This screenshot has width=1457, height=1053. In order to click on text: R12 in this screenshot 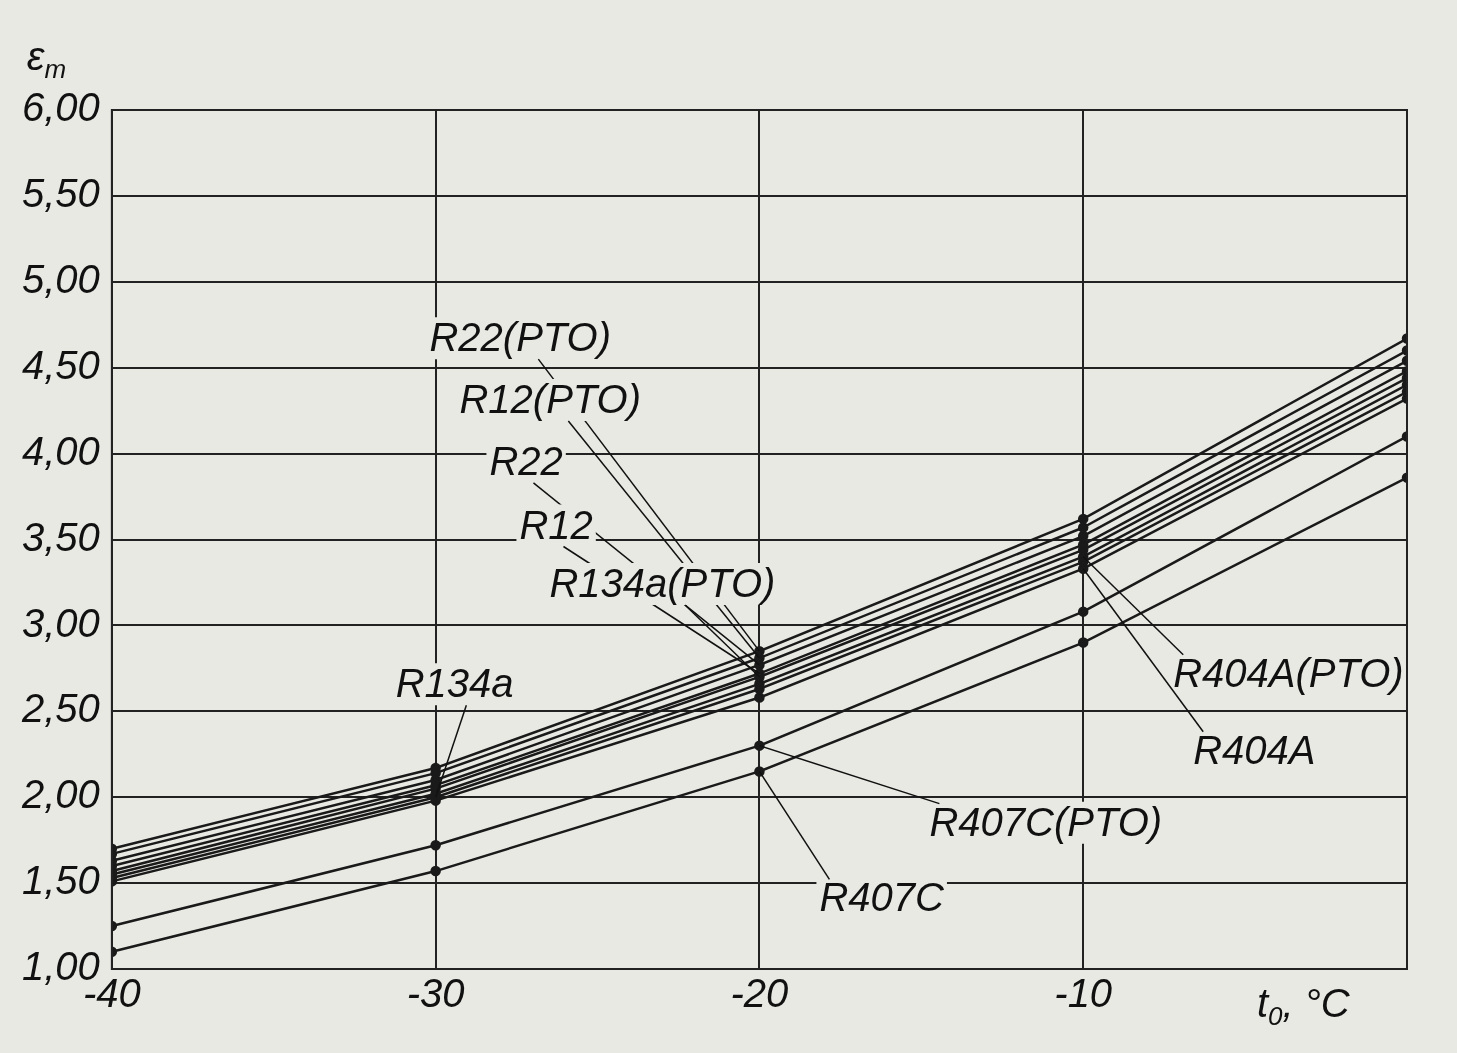, I will do `click(556, 524)`.